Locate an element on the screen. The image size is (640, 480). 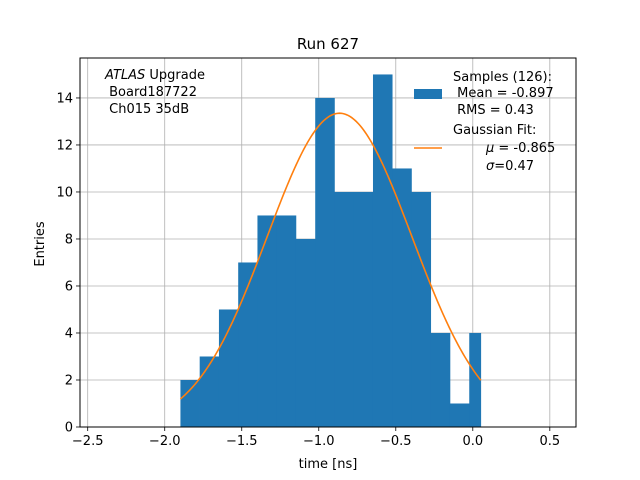
x-tick-label: 0.5 is located at coordinates (549, 441).